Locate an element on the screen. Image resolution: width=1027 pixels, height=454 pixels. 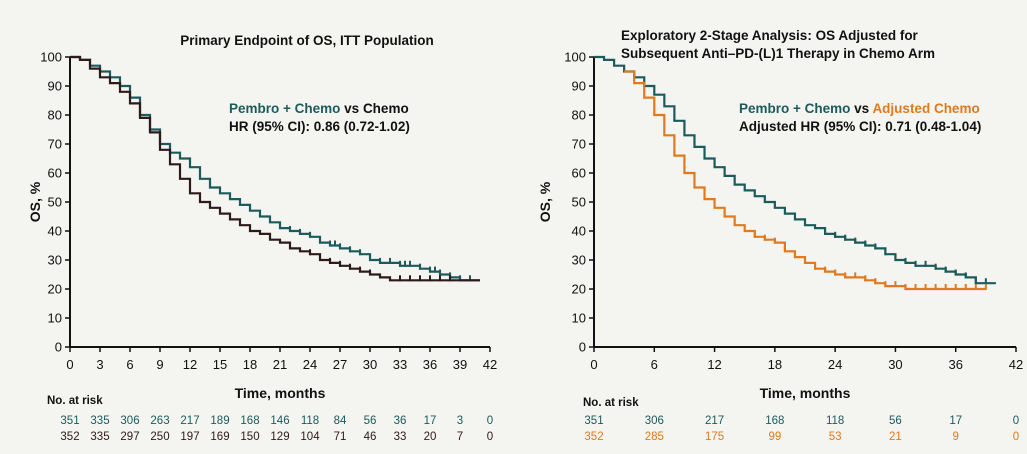
risk-table-cell: 84 is located at coordinates (340, 421).